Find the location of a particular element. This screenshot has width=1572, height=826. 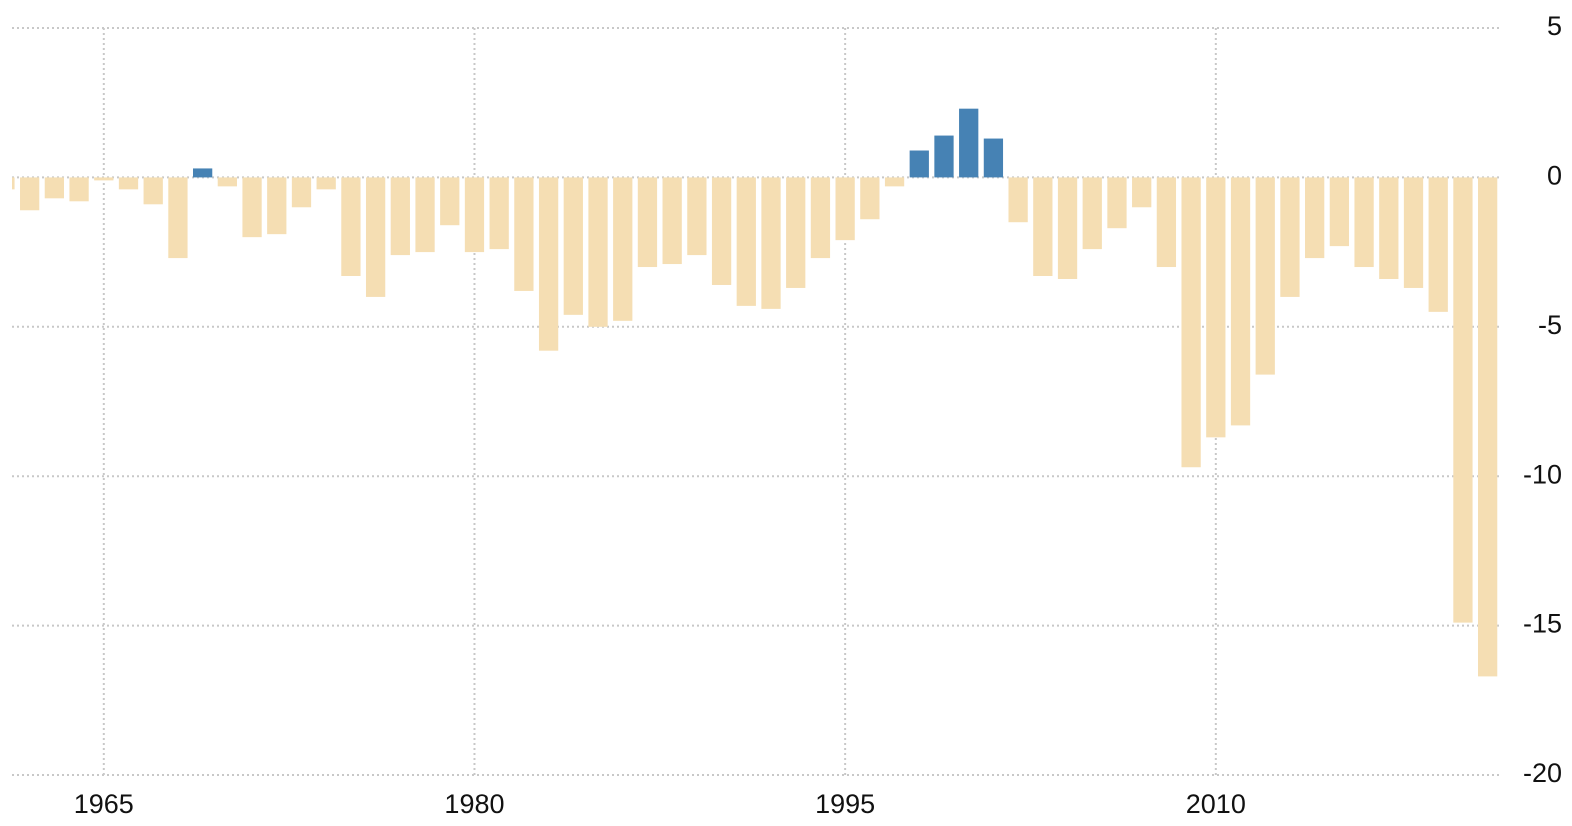

x-tick-label: 1980 is located at coordinates (474, 804).